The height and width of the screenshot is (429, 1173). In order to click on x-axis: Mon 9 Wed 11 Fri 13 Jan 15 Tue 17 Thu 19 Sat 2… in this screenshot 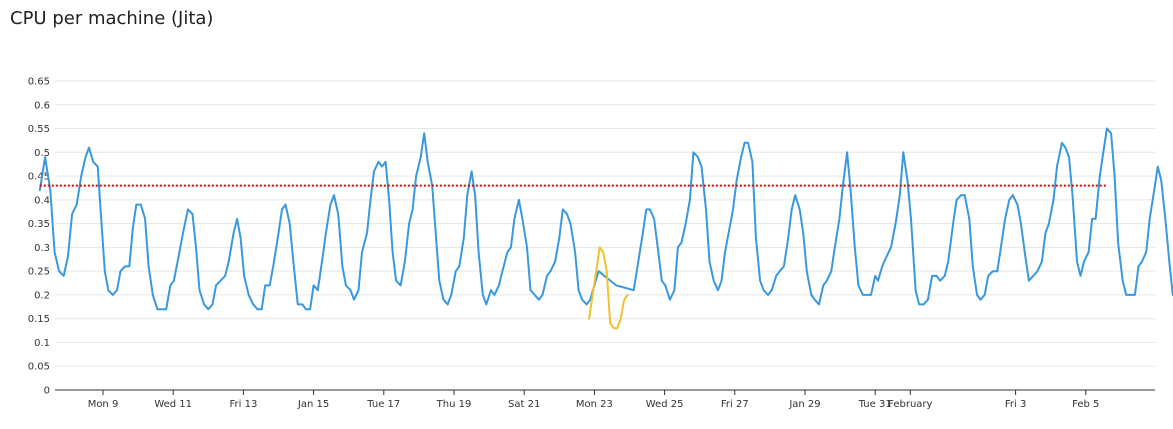, I will do `click(605, 399)`.